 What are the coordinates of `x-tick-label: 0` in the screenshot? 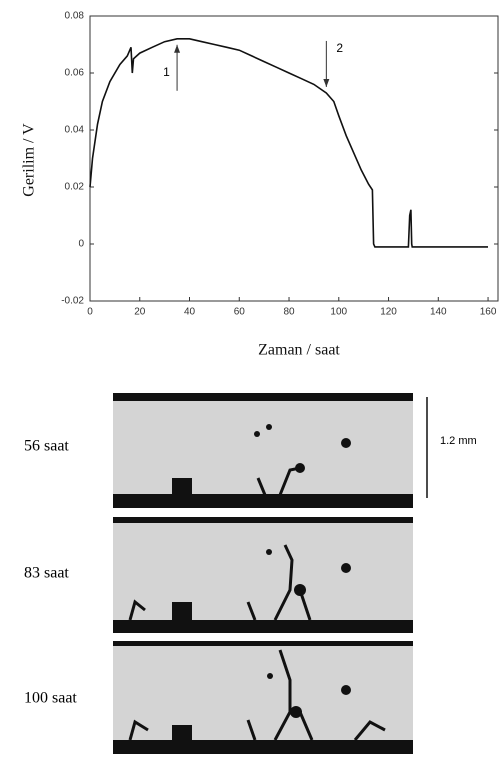 It's located at (90, 312).